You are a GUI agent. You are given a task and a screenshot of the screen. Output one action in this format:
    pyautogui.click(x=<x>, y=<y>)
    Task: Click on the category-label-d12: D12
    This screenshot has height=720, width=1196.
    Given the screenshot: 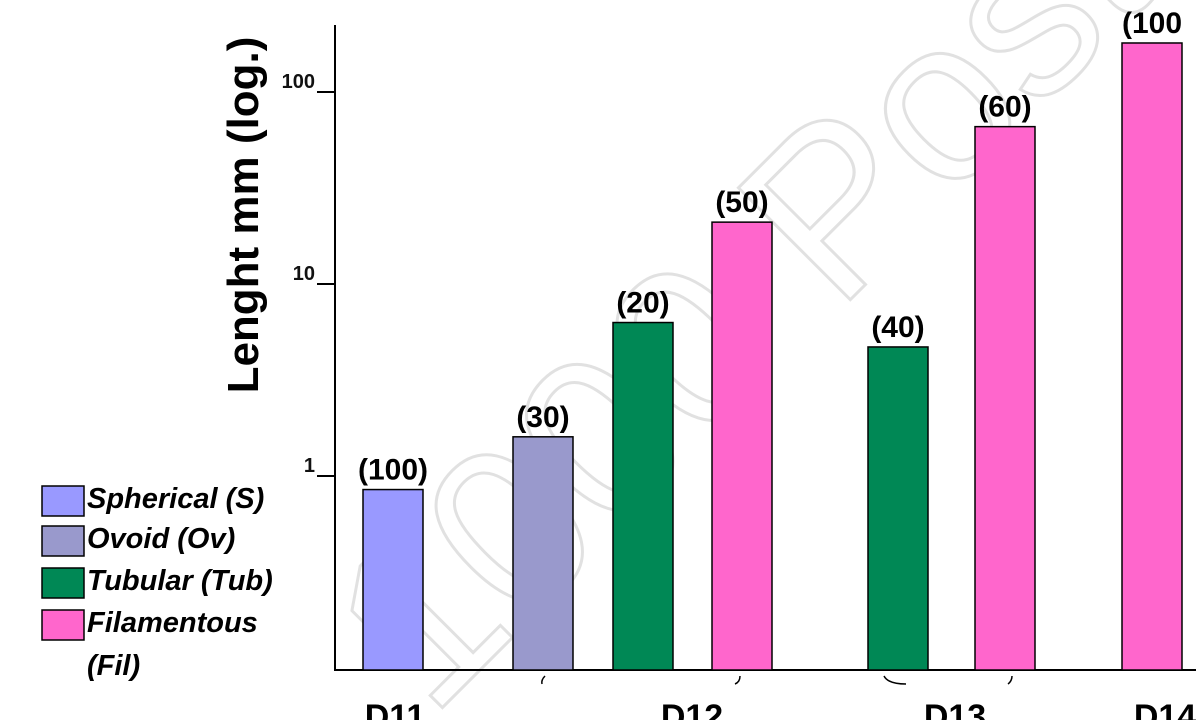 What is the action you would take?
    pyautogui.click(x=692, y=709)
    